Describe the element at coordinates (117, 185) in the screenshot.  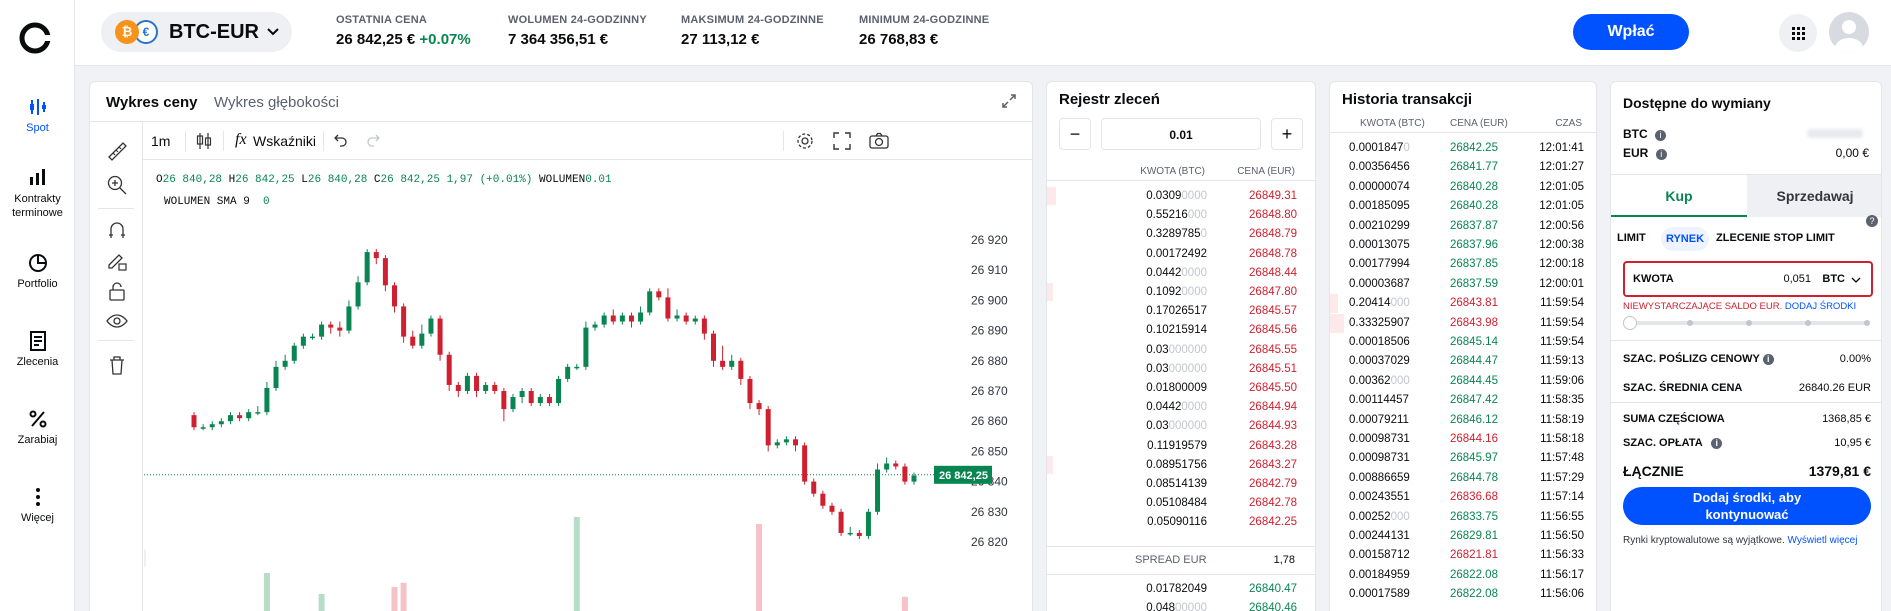
I see `zoom-in-icon` at that location.